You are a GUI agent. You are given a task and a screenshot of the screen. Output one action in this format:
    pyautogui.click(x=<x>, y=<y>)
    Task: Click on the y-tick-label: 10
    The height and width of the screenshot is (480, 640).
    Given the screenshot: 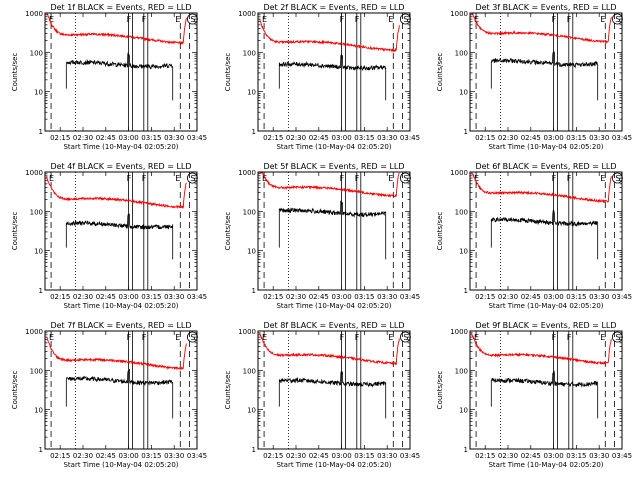 What is the action you would take?
    pyautogui.click(x=251, y=252)
    